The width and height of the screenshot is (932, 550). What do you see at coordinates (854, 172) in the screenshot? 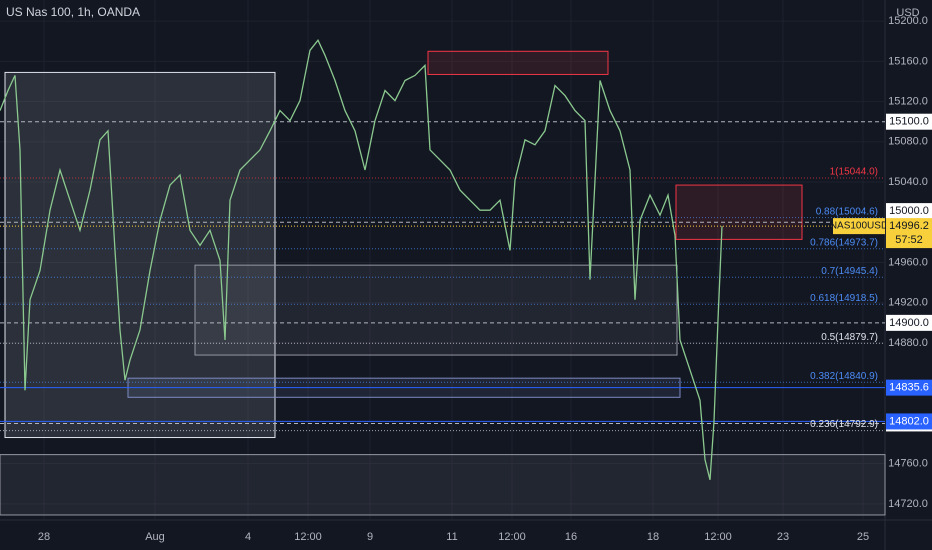
I see `fib-label: 1(15044.0)` at bounding box center [854, 172].